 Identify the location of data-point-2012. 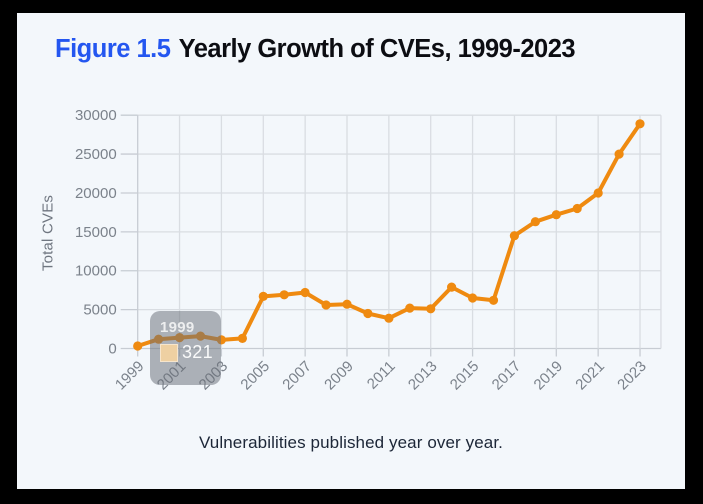
(410, 308).